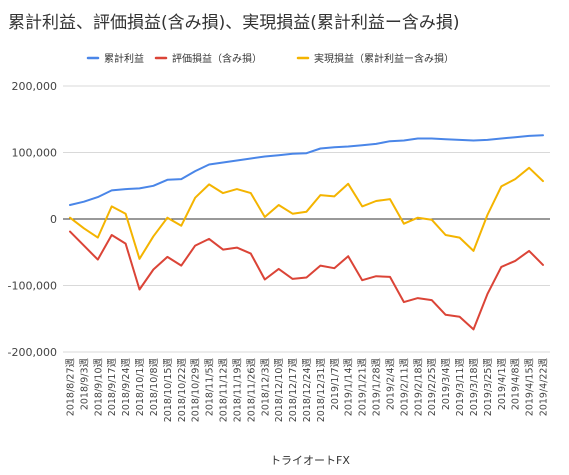 The image size is (569, 475). I want to click on x-tick-label: 2019/1/21週, so click(363, 387).